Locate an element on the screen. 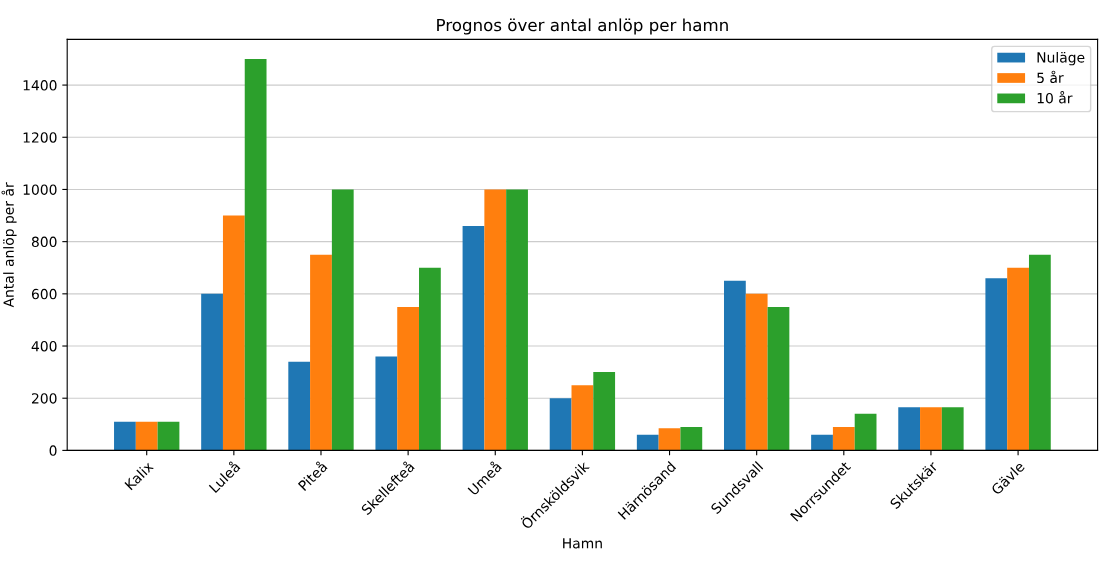 This screenshot has height=563, width=1120. legend-label: 10 år is located at coordinates (1055, 97).